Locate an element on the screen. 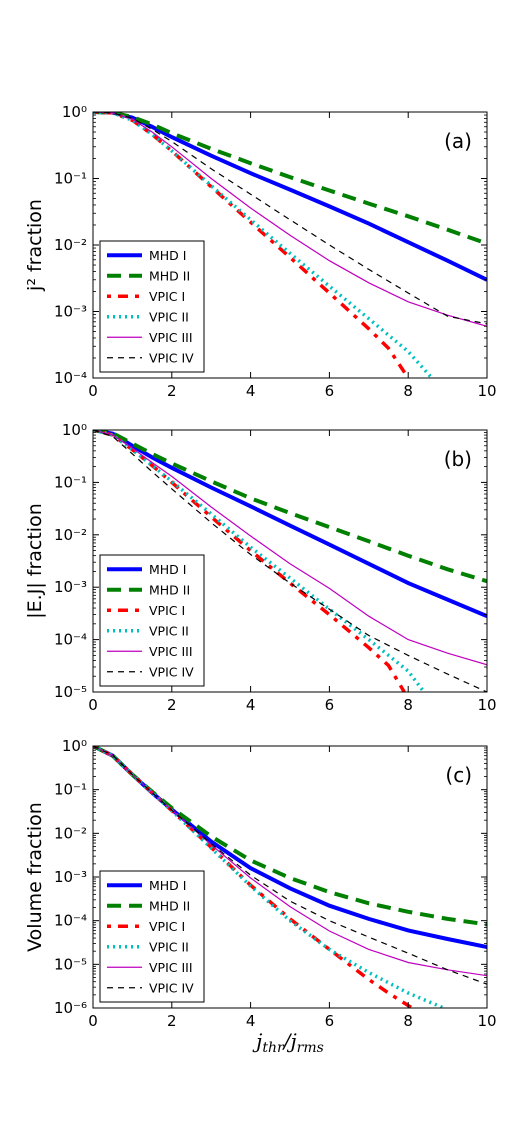 This screenshot has width=513, height=1122. panel-label: (a) is located at coordinates (458, 141).